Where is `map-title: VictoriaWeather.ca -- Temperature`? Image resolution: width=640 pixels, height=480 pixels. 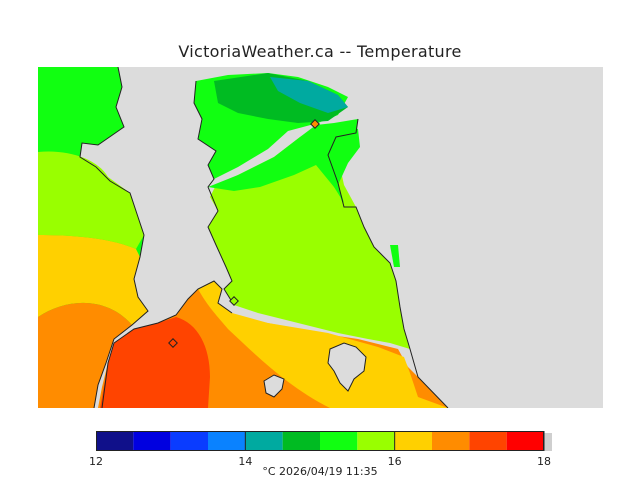
map-title: VictoriaWeather.ca -- Temperature is located at coordinates (320, 51).